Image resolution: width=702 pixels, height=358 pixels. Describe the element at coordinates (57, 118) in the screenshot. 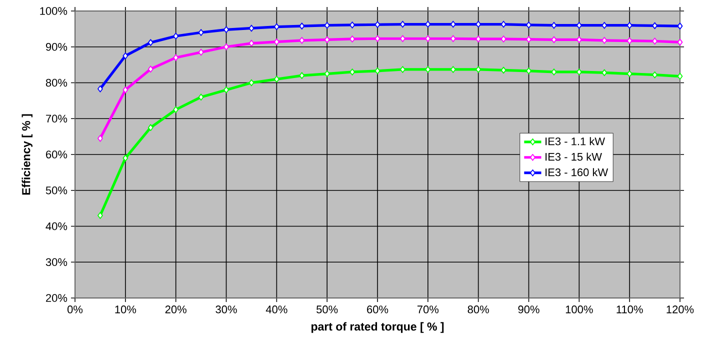

I see `y-tick-label: 70%` at that location.